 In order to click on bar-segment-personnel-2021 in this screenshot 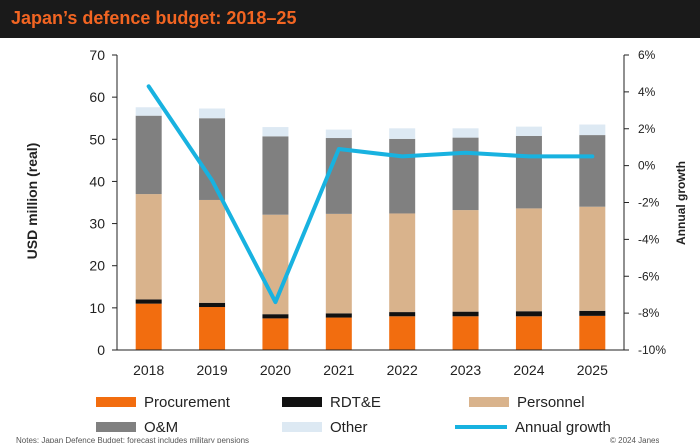, I will do `click(338, 263)`.